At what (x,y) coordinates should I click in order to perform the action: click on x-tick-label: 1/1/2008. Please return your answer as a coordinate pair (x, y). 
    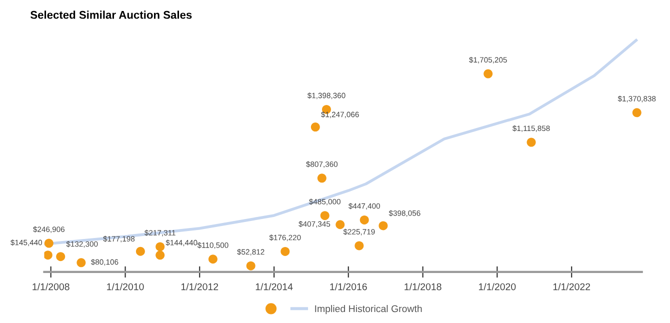
    Looking at the image, I should click on (51, 286).